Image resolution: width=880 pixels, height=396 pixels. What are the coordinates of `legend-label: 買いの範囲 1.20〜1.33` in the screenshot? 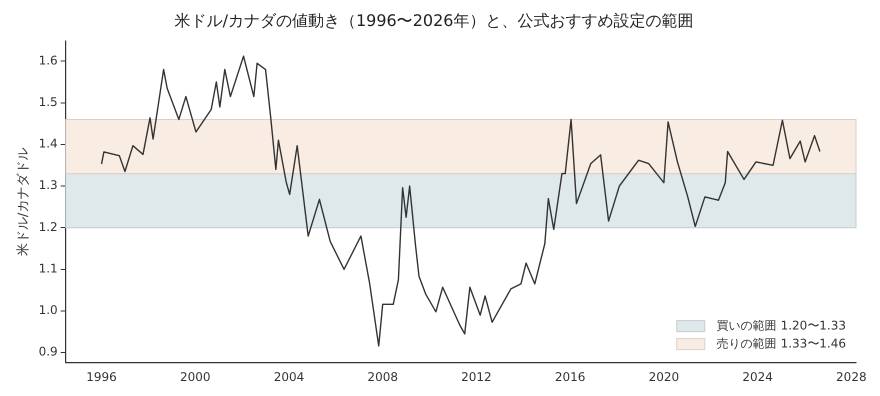 It's located at (781, 325).